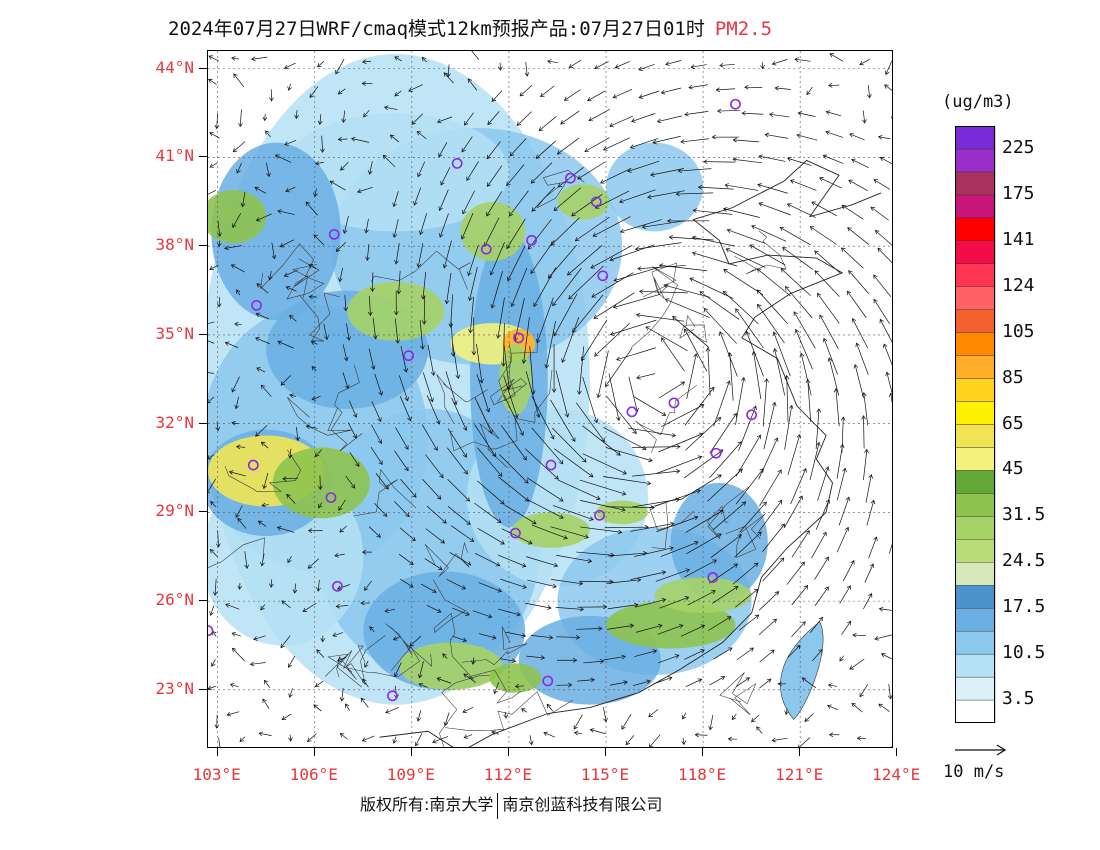  What do you see at coordinates (409, 647) in the screenshot?
I see `boundary-line` at bounding box center [409, 647].